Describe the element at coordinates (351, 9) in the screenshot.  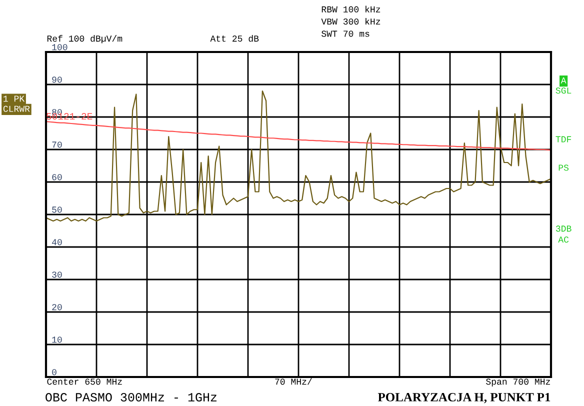
I see `text: RBW 100 kHz` at that location.